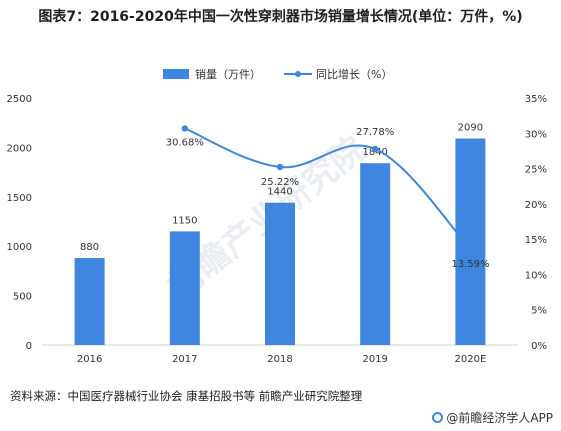 This screenshot has width=561, height=431. Describe the element at coordinates (536, 205) in the screenshot. I see `y-right-tick-label: 20%` at that location.